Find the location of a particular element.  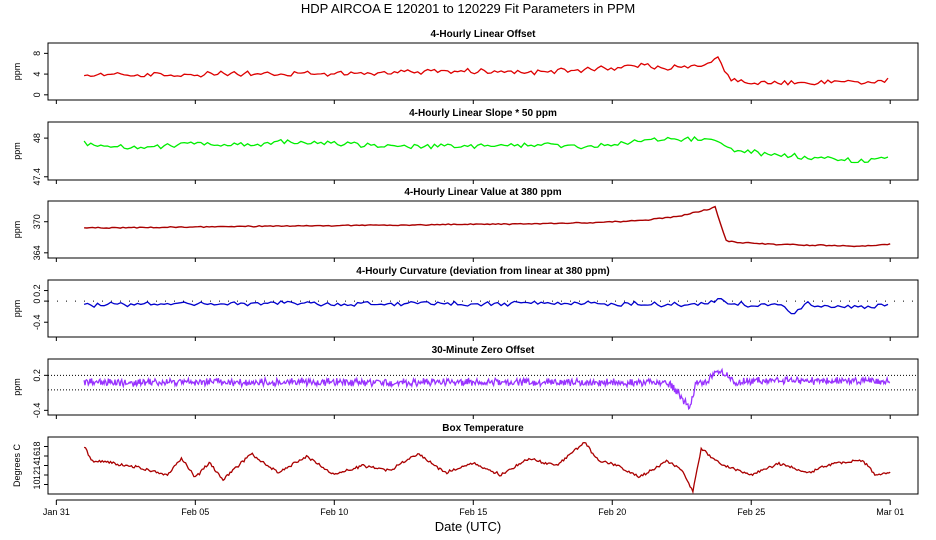

y-tick-label: 48 is located at coordinates (37, 138).